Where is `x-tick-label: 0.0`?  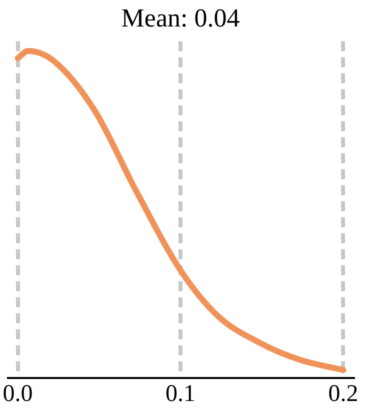 x-tick-label: 0.0 is located at coordinates (17, 393).